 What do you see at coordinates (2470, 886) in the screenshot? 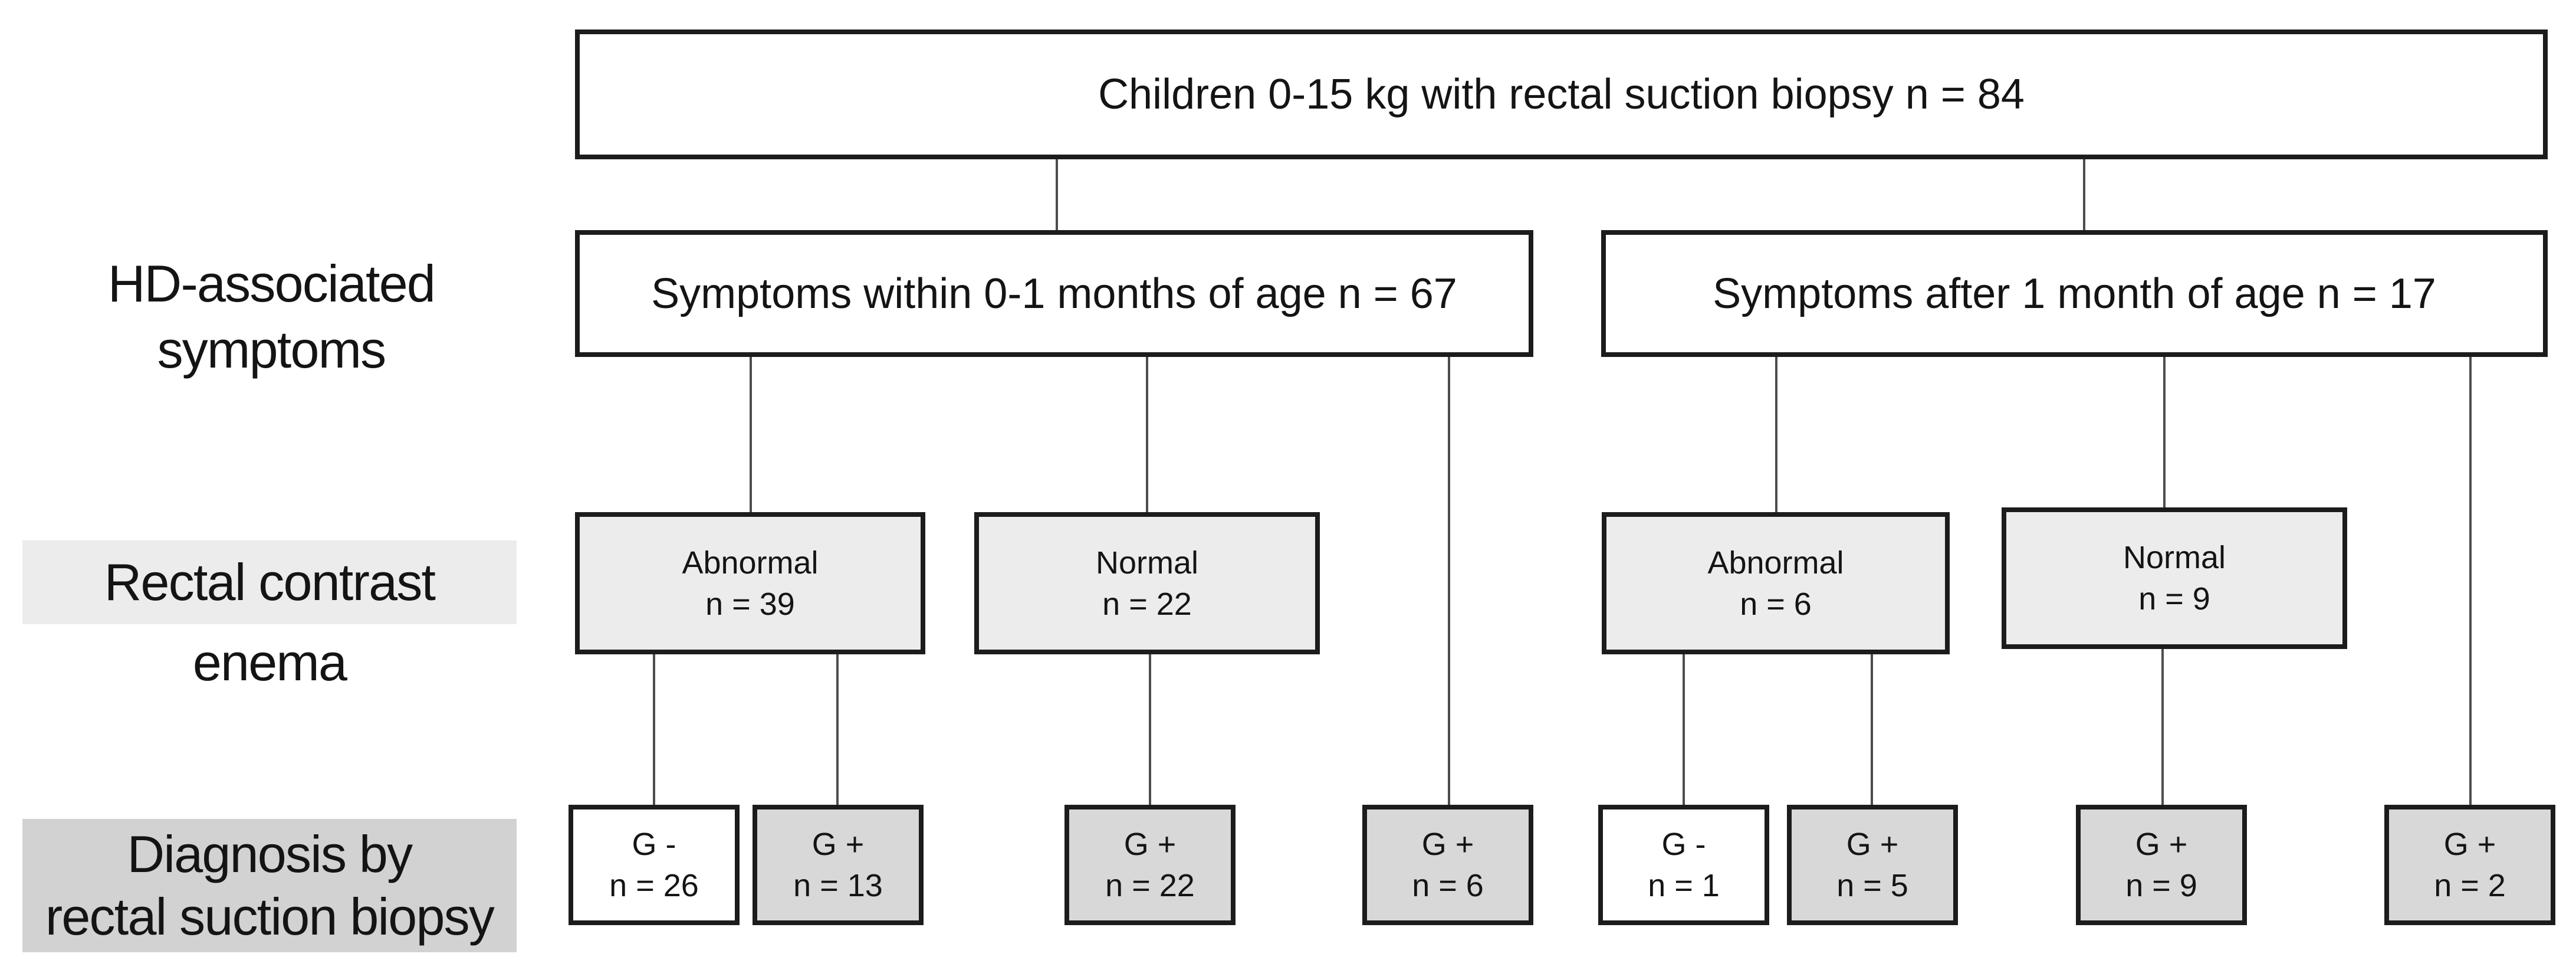
I see `node-count: n = 2` at bounding box center [2470, 886].